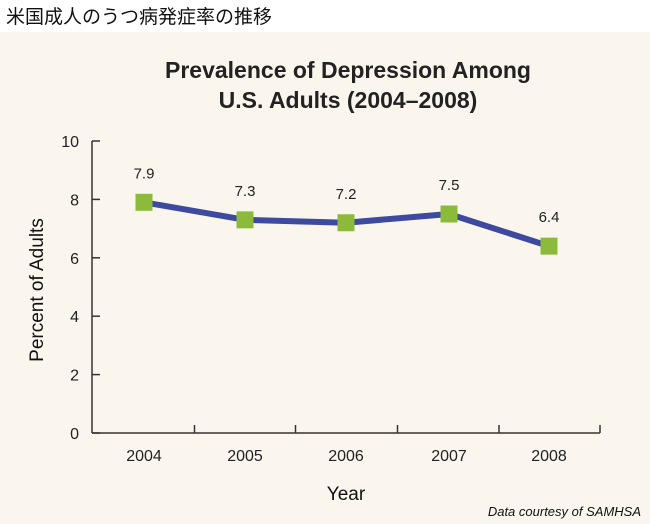 The image size is (650, 524). Describe the element at coordinates (549, 456) in the screenshot. I see `x-tick-label-2008: 2008` at that location.